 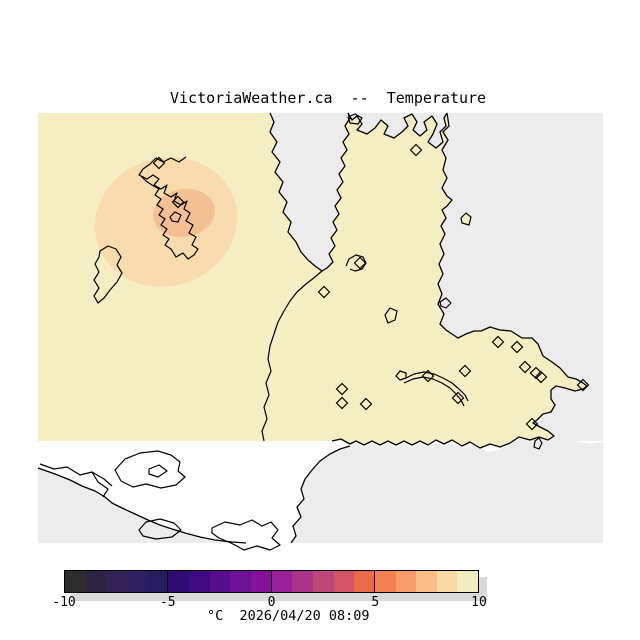 I want to click on colorbar-tick-label: 5, so click(x=375, y=602).